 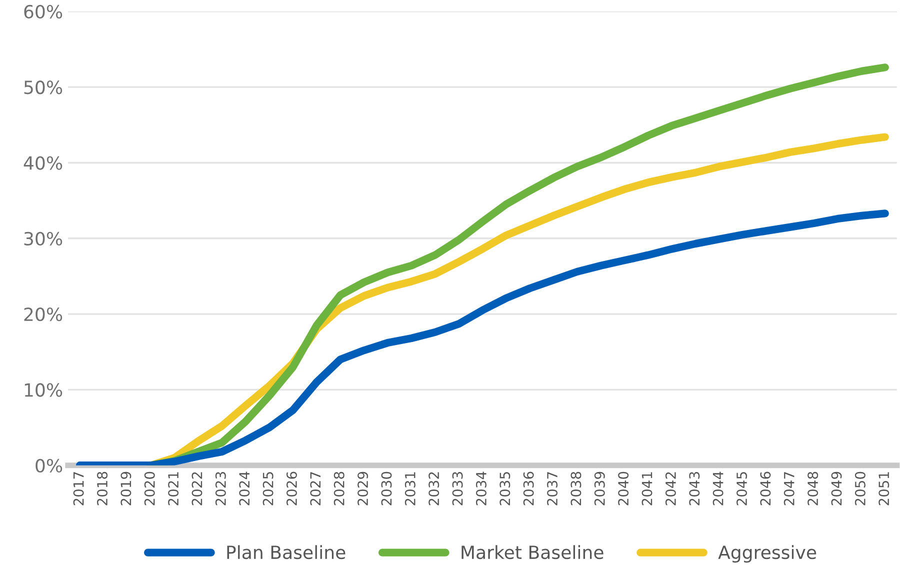 I want to click on x-tick-label: 2042, so click(x=670, y=489).